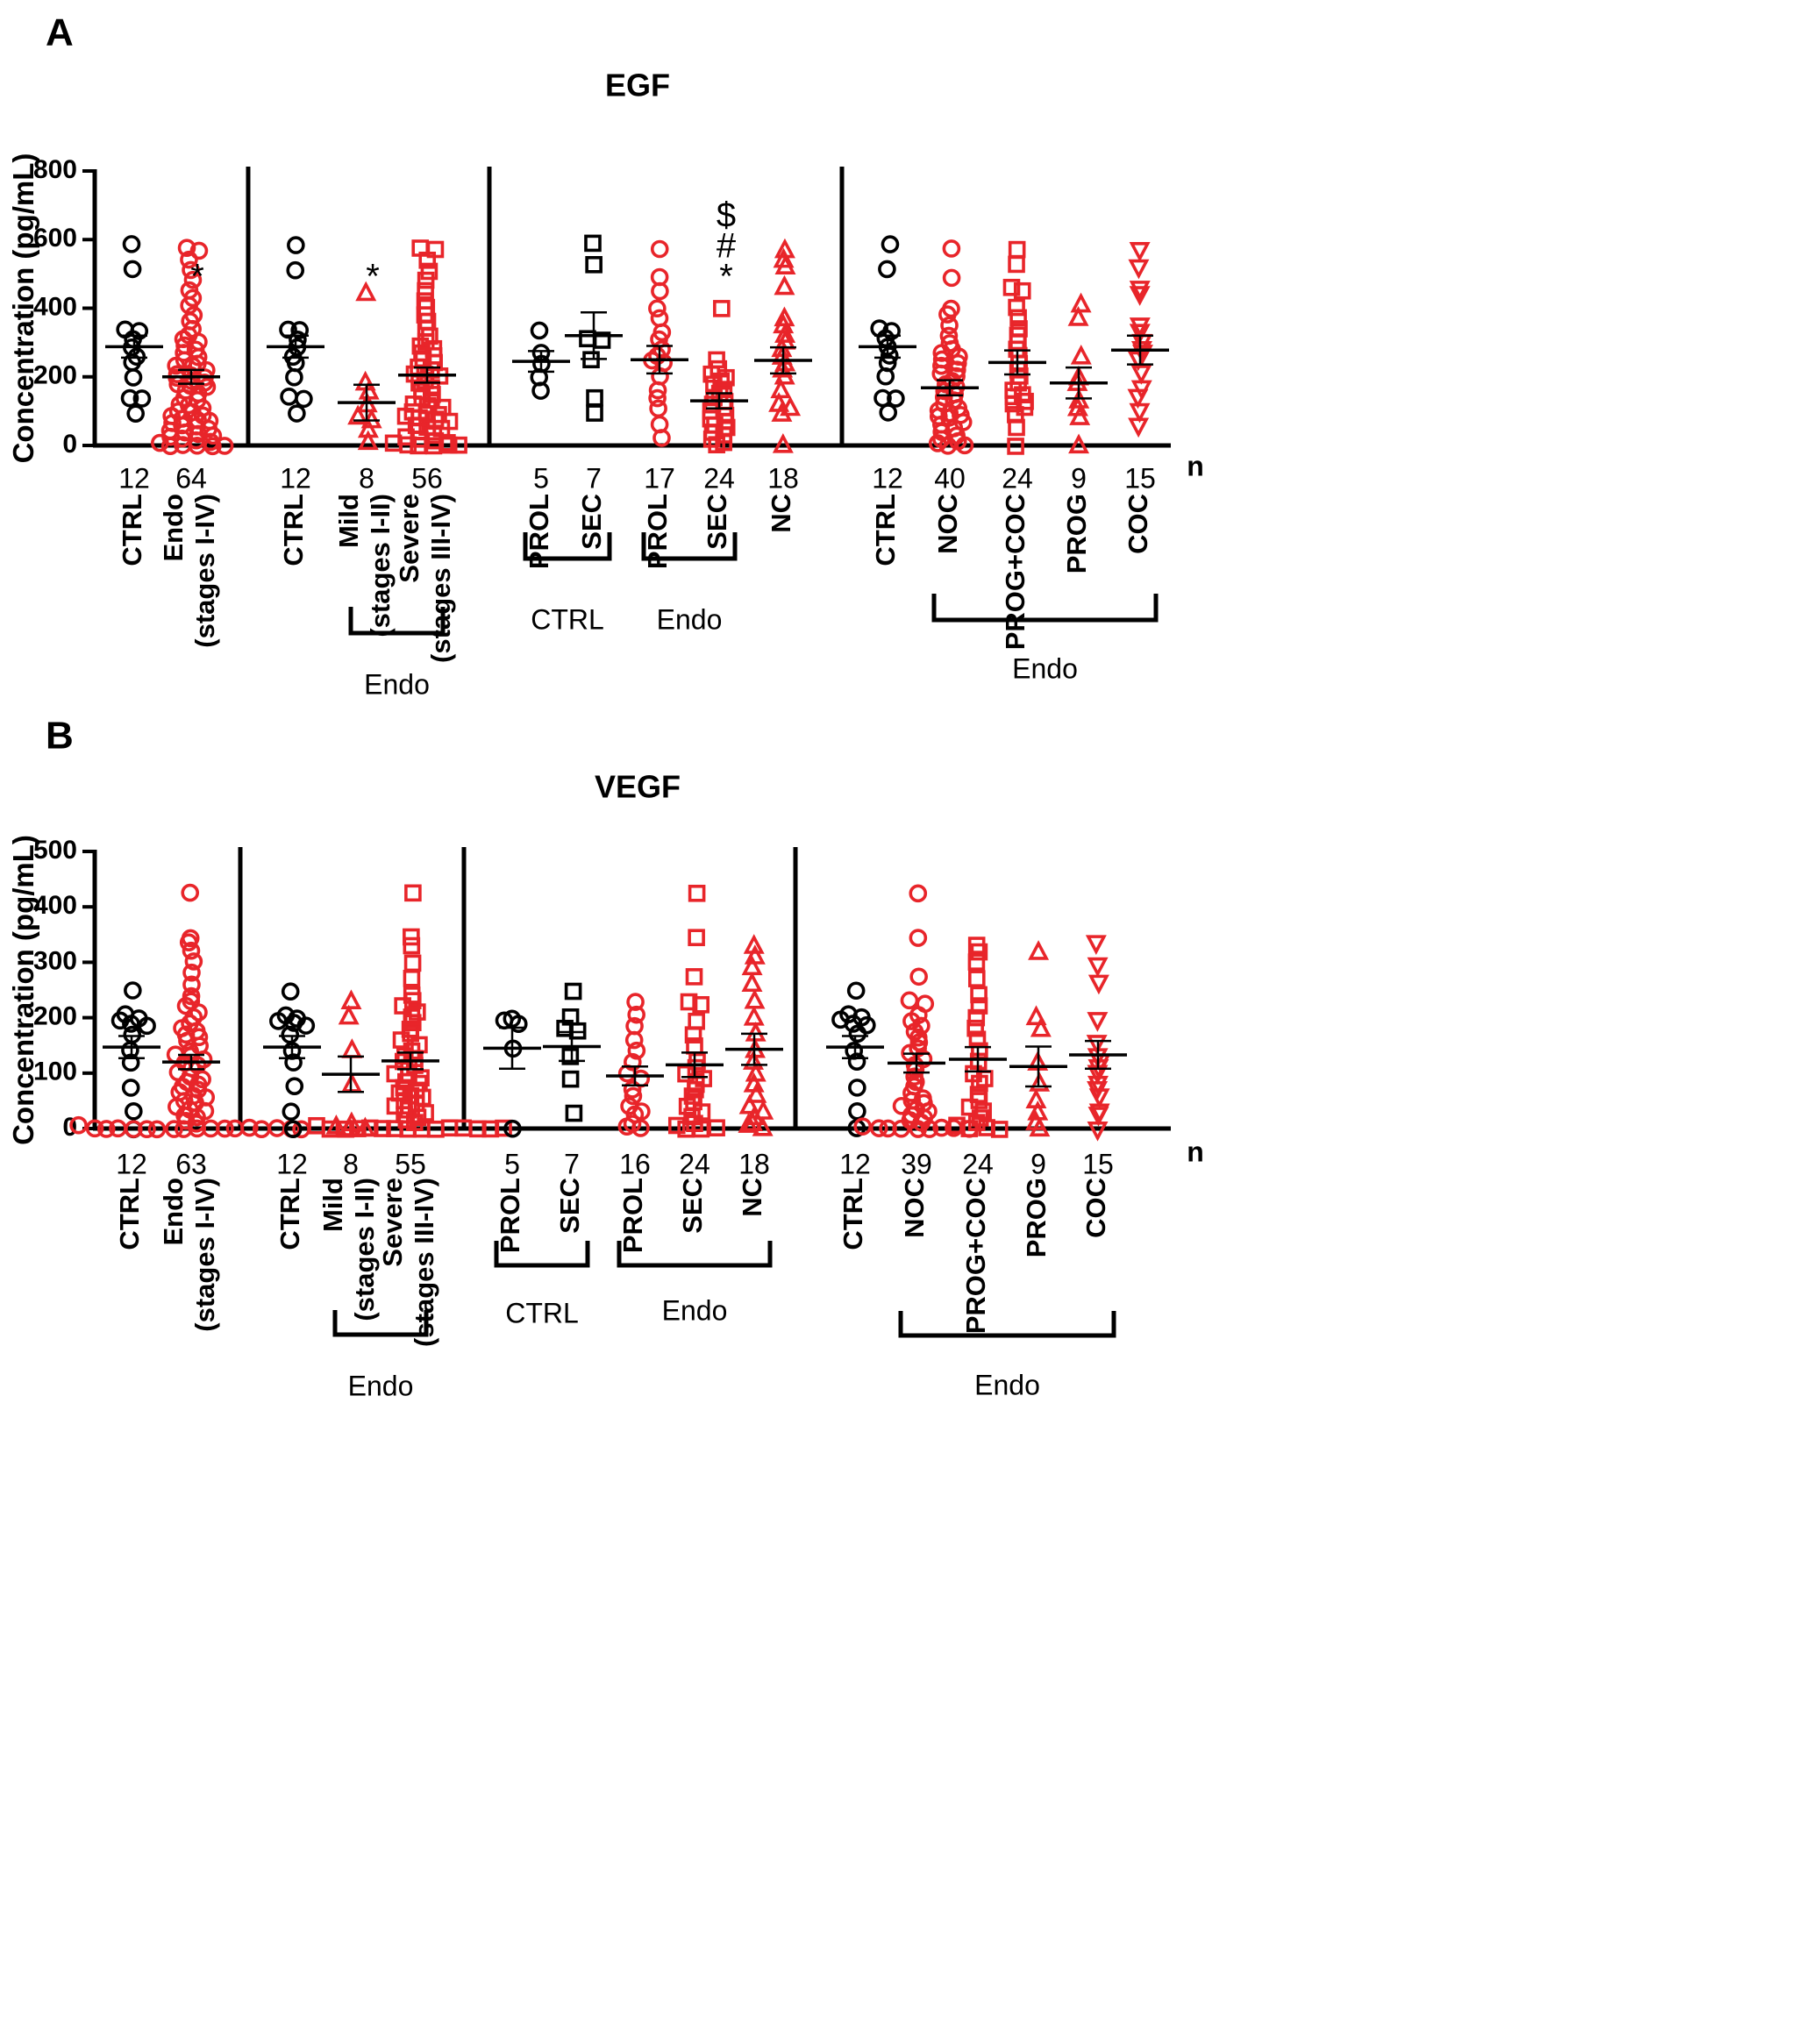 The width and height of the screenshot is (1804, 2044). Describe the element at coordinates (1076, 533) in the screenshot. I see `group-label: PROG` at that location.